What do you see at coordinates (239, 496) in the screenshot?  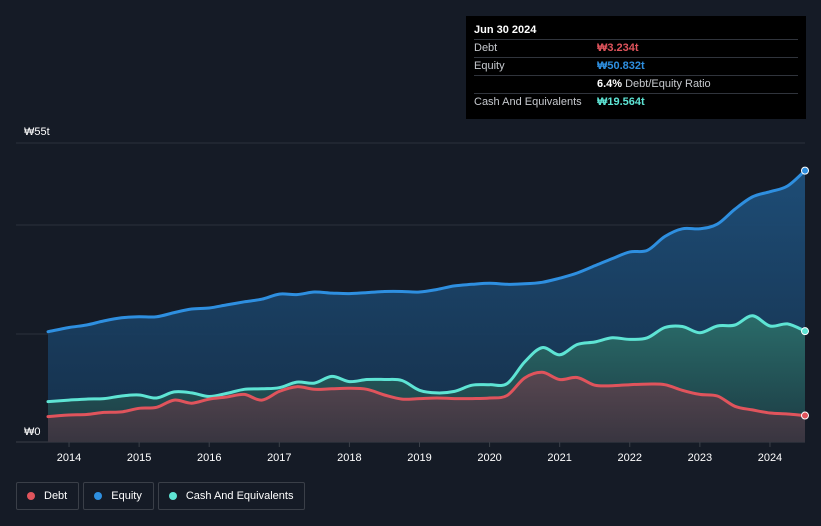 I see `legend-label: Cash And Equivalents` at bounding box center [239, 496].